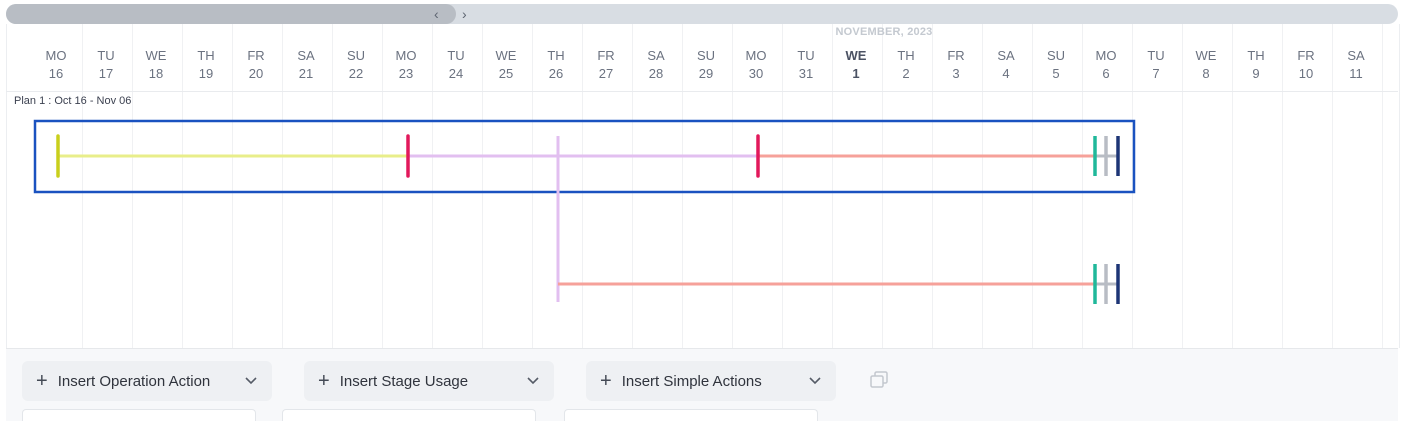  Describe the element at coordinates (436, 14) in the screenshot. I see `scroll-left-icon: ‹` at that location.